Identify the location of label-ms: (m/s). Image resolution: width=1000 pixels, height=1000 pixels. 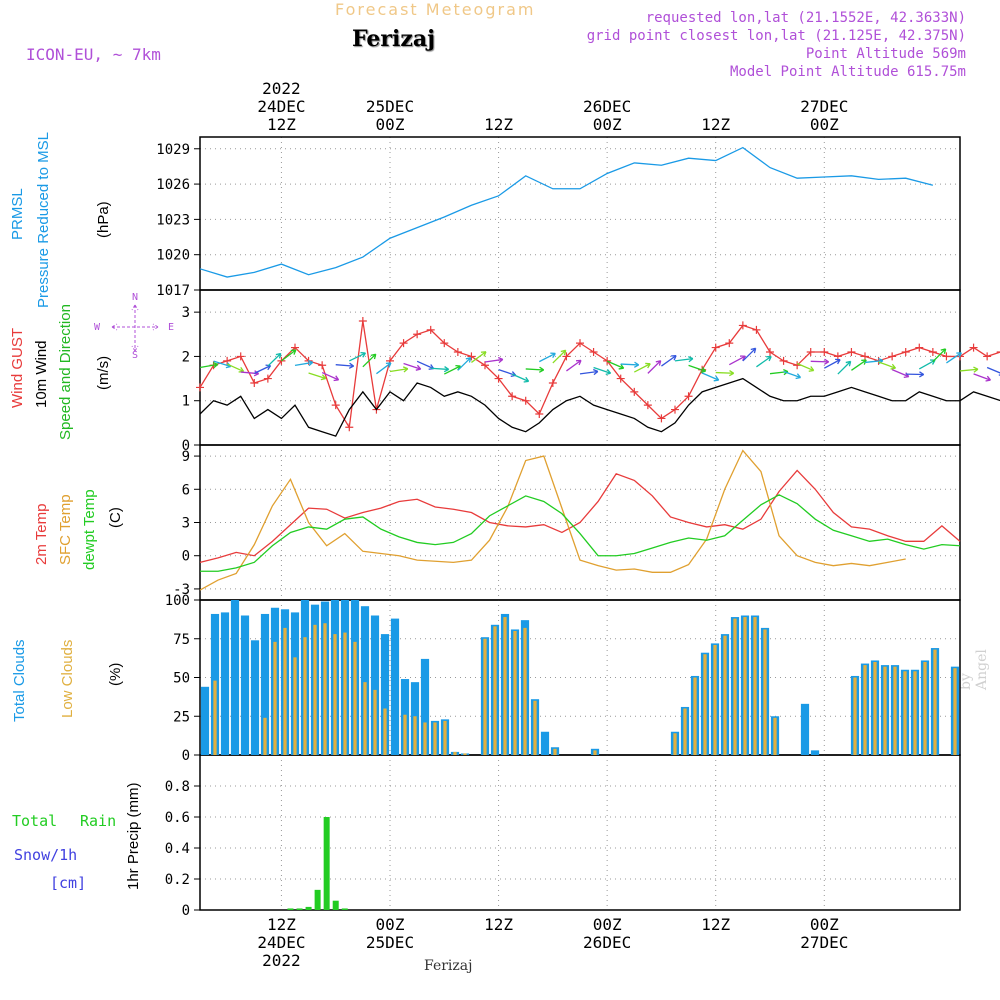
(103, 373).